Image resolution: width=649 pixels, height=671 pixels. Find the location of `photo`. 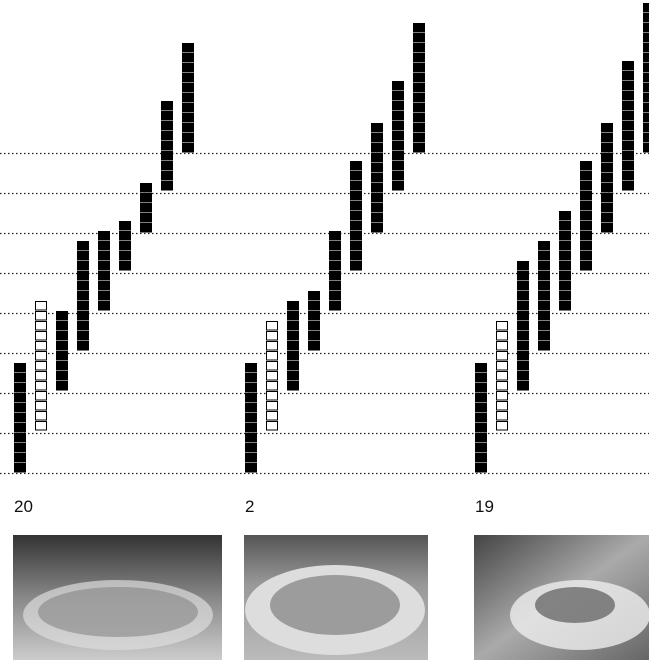

photo is located at coordinates (561, 597).